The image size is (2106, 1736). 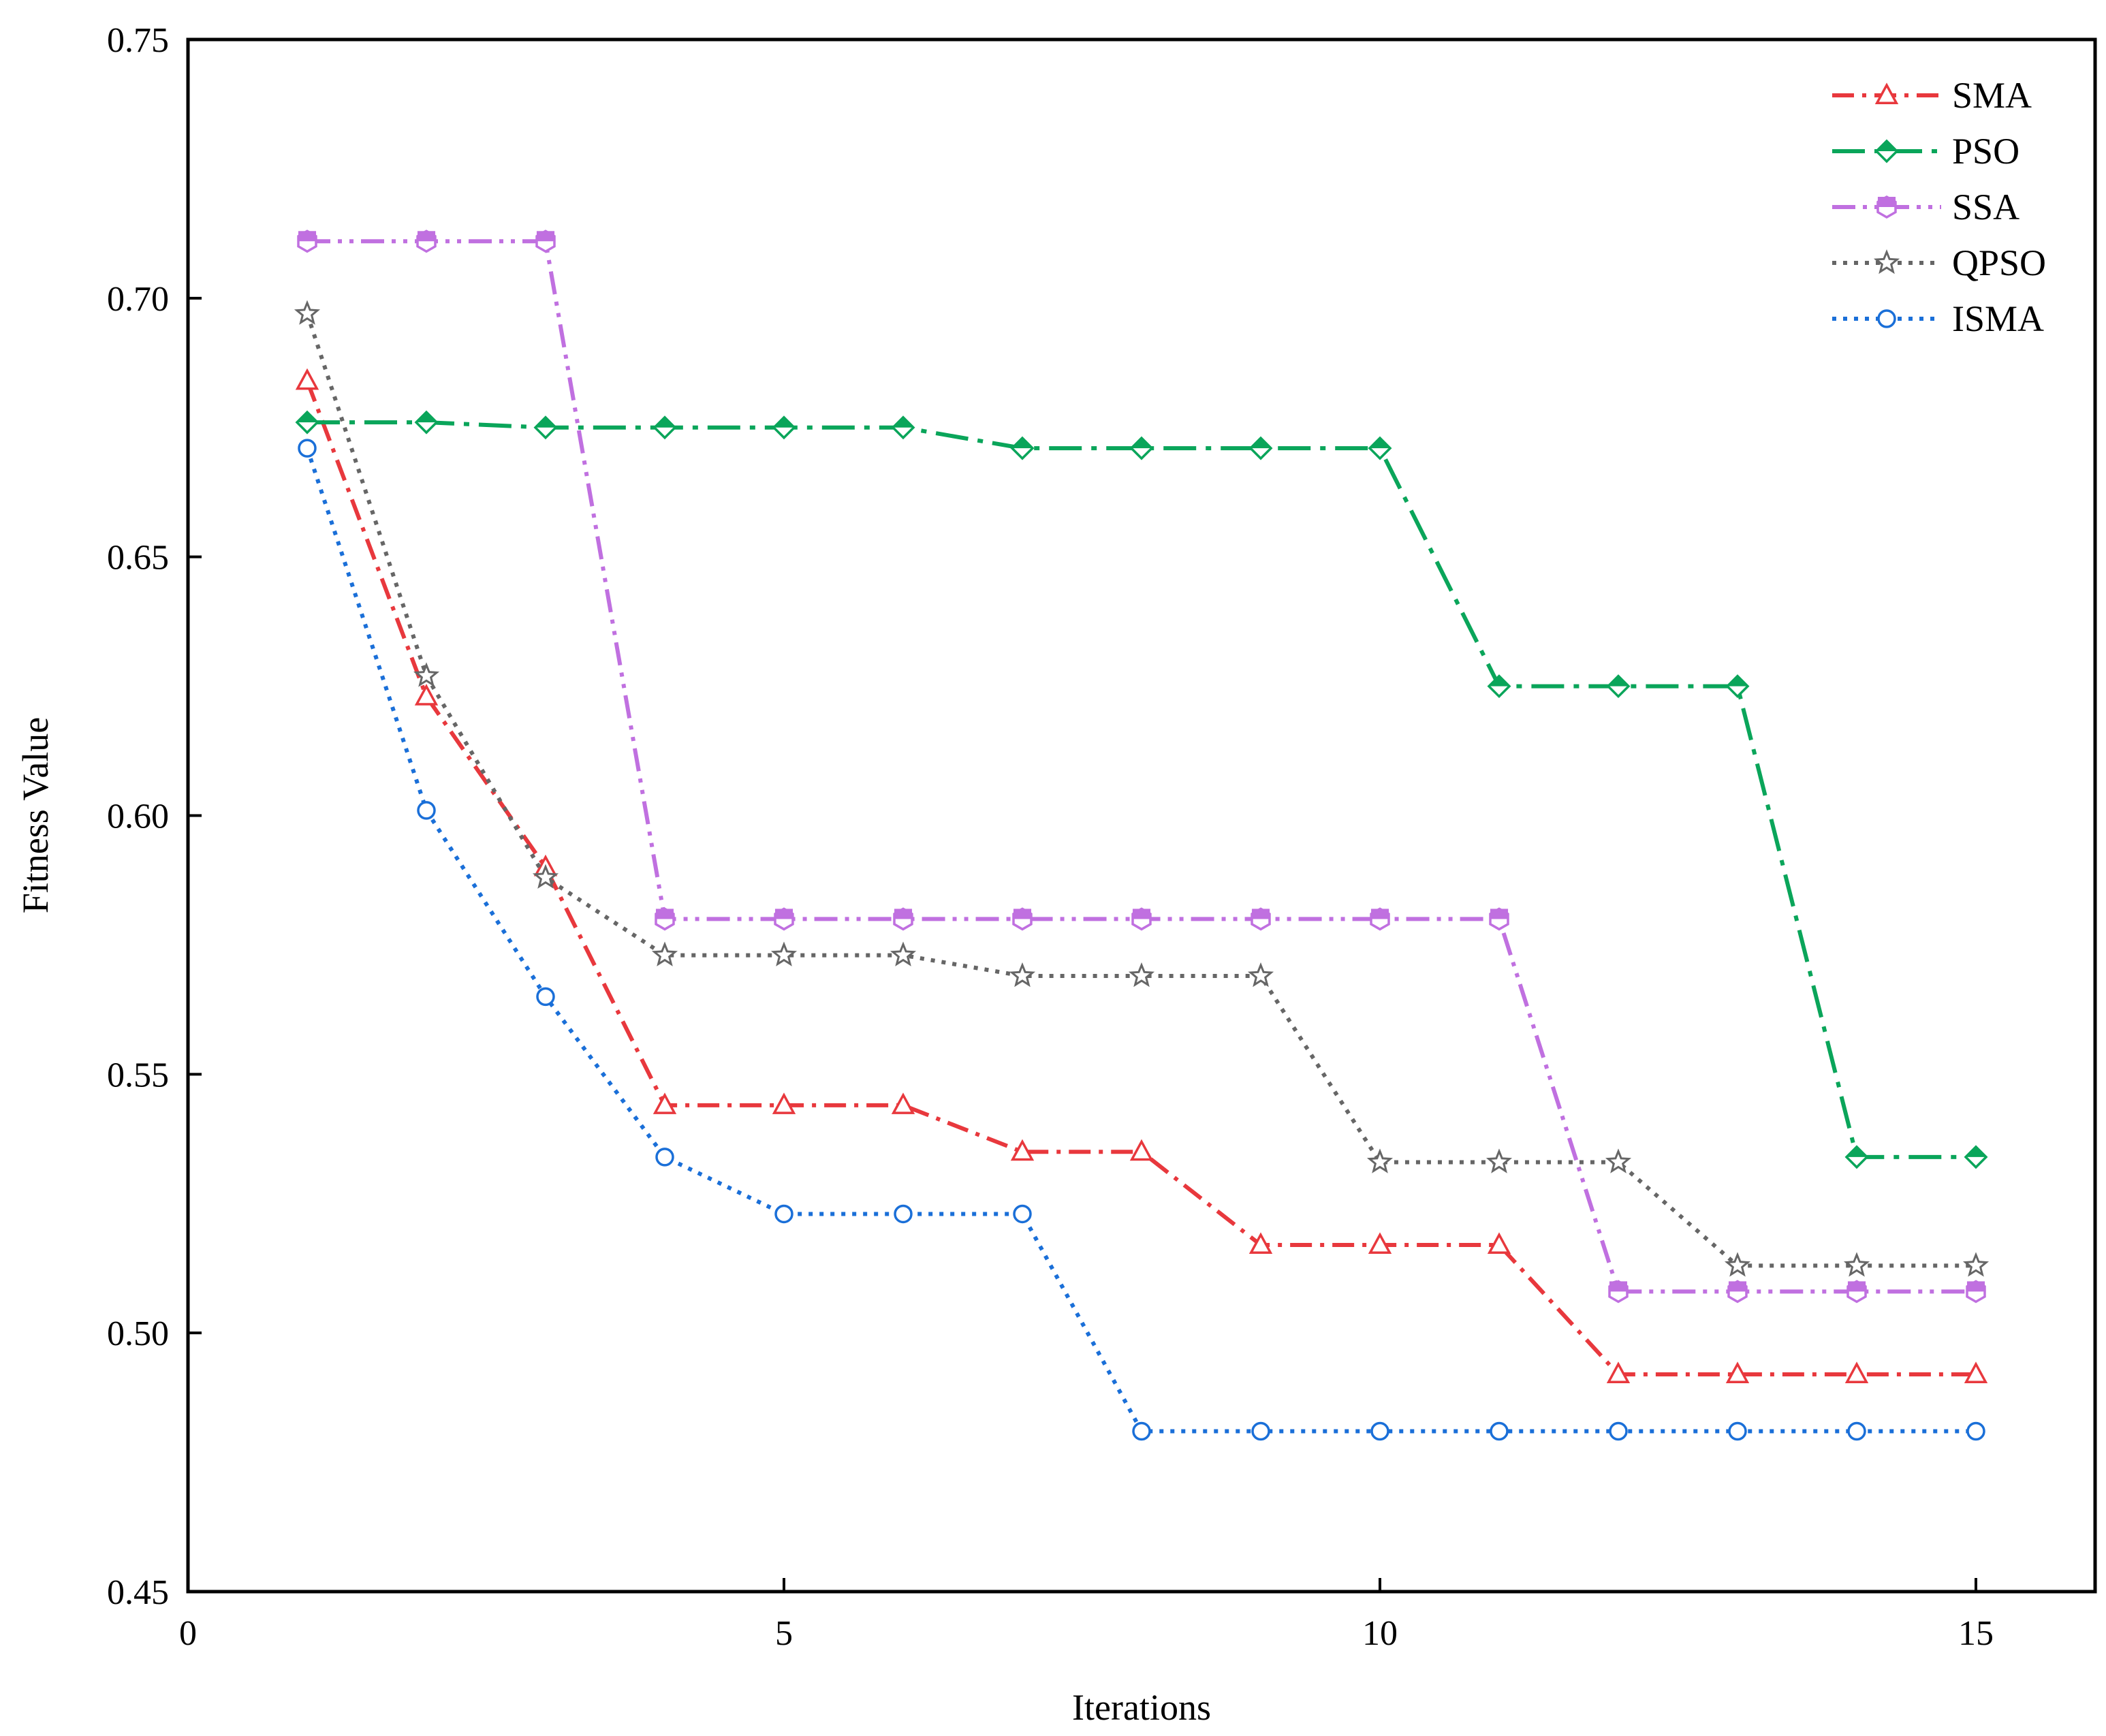 What do you see at coordinates (138, 558) in the screenshot?
I see `y-tick-label: 0.65` at bounding box center [138, 558].